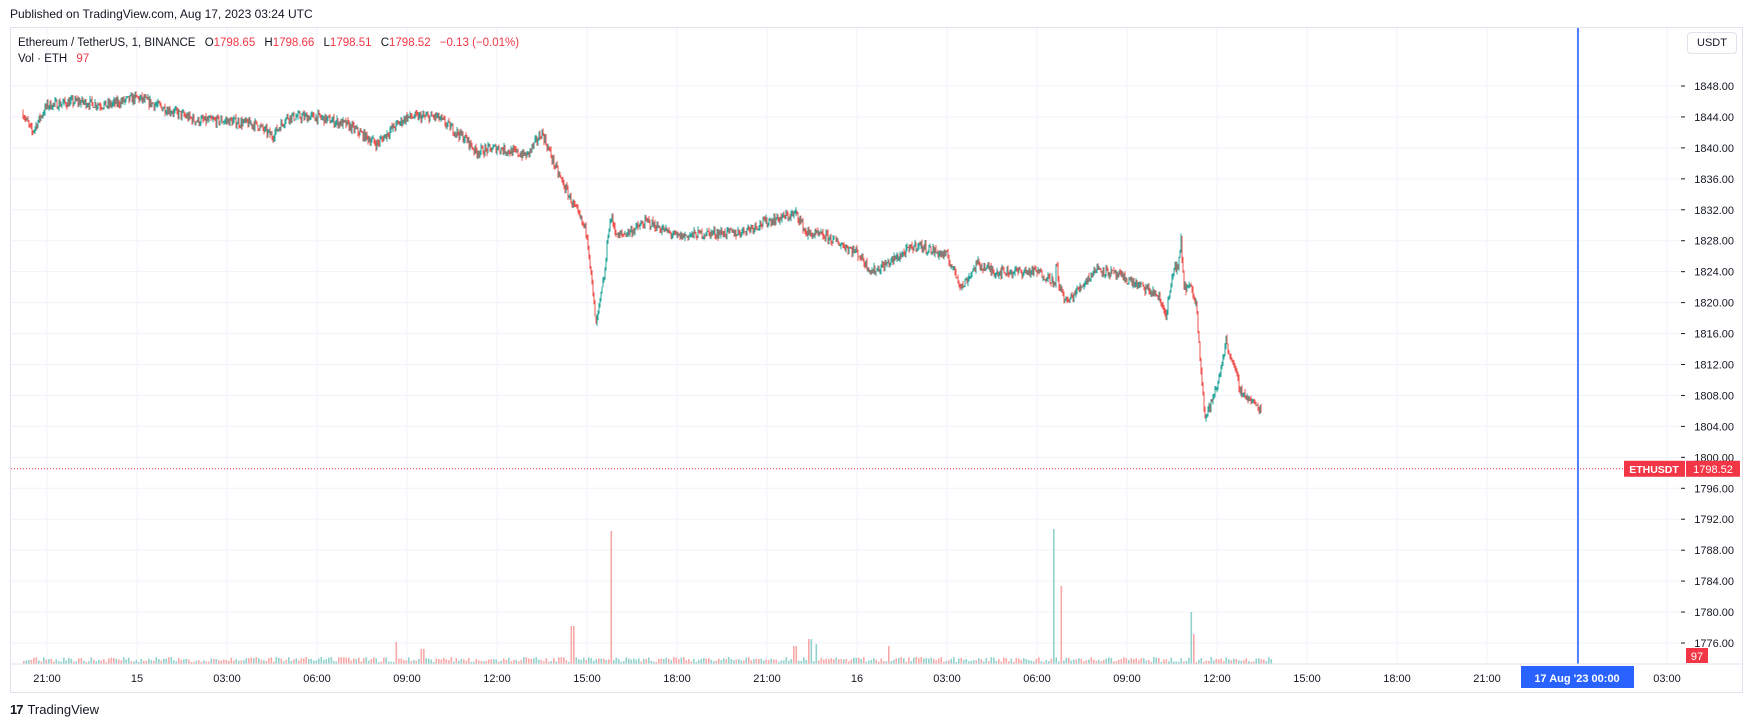 The width and height of the screenshot is (1755, 728). What do you see at coordinates (1577, 677) in the screenshot?
I see `crosshair-time-badge: 17 Aug '23 00:00` at bounding box center [1577, 677].